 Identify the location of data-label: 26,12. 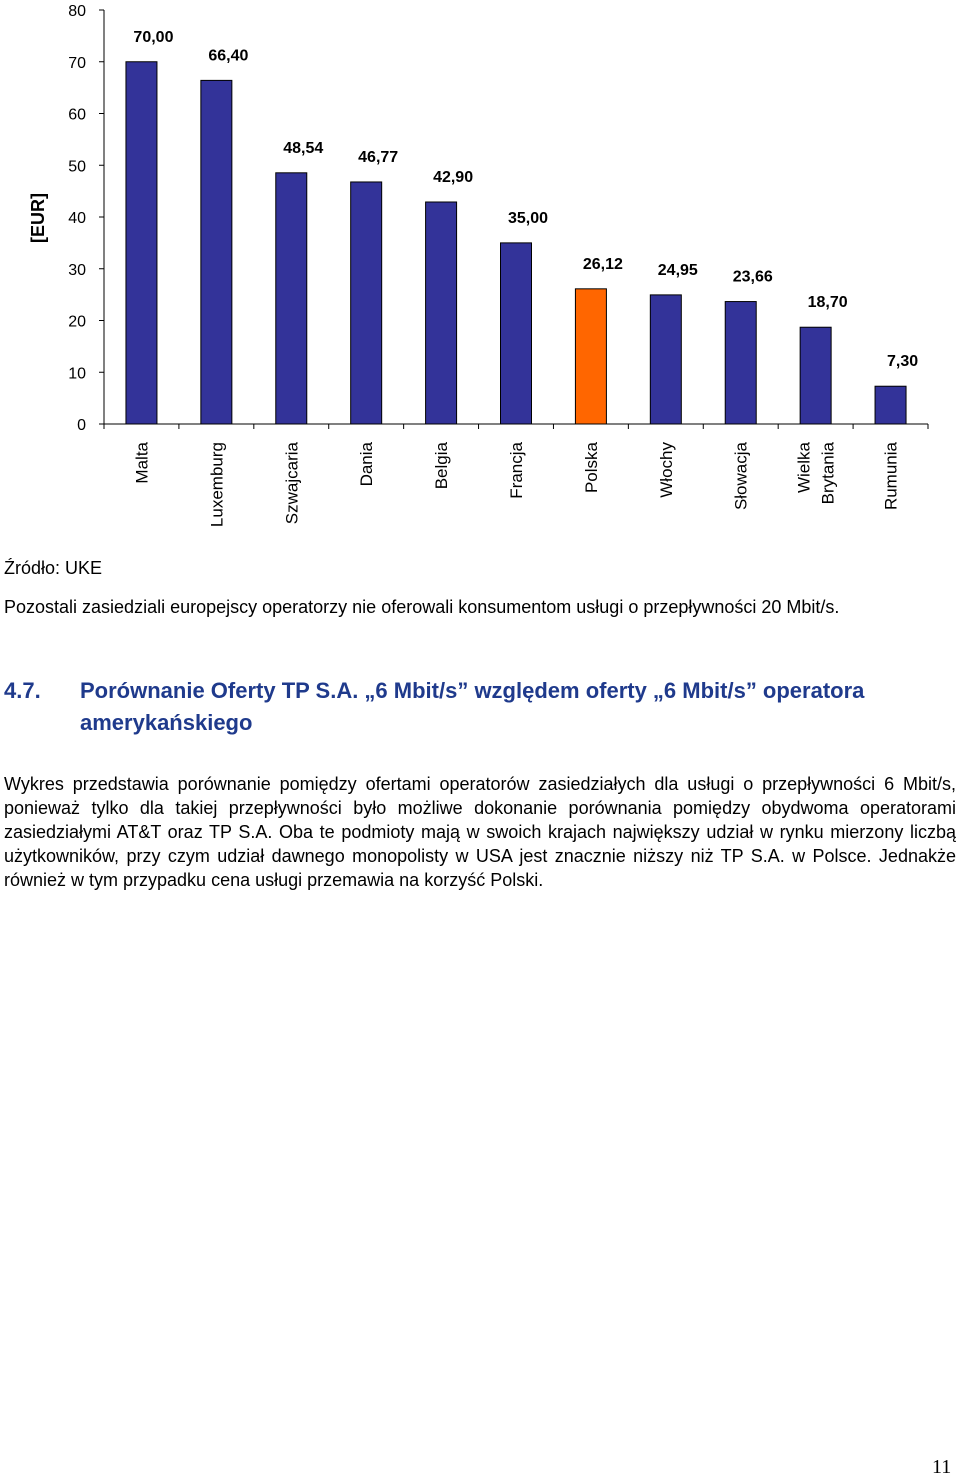
(603, 264).